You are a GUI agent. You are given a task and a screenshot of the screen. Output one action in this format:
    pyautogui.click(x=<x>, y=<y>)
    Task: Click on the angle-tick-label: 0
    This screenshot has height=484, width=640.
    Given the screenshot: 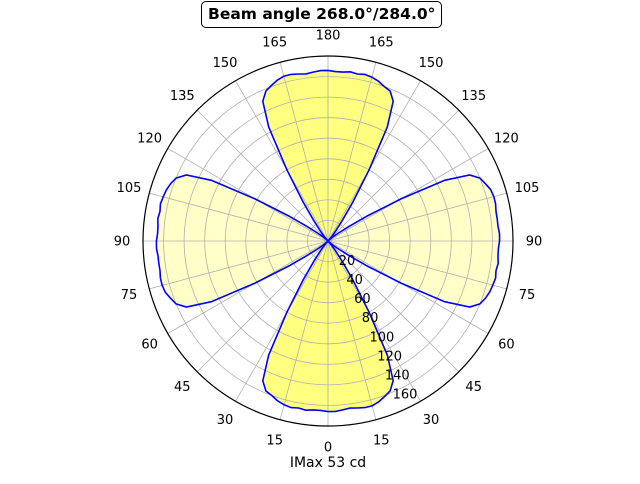 What is the action you would take?
    pyautogui.click(x=328, y=448)
    